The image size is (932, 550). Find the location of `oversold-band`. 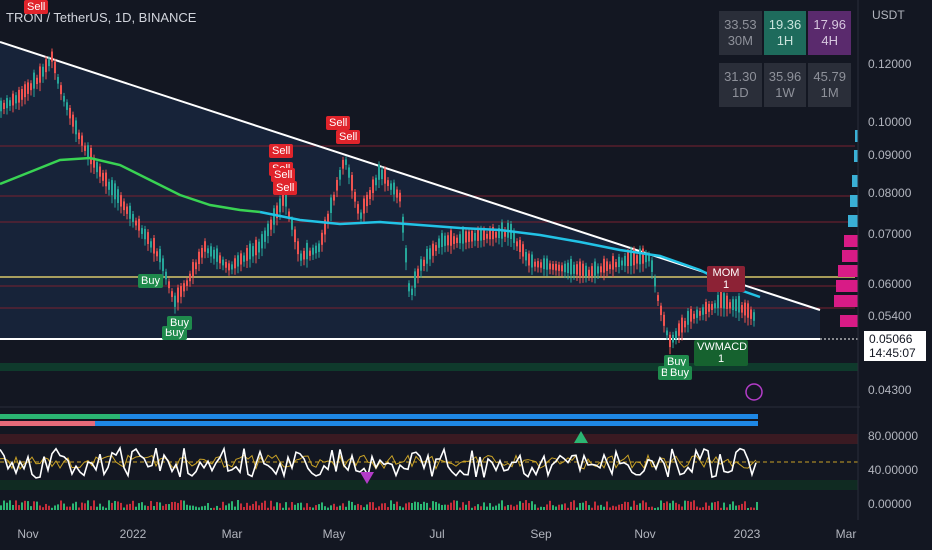

oversold-band is located at coordinates (429, 485).